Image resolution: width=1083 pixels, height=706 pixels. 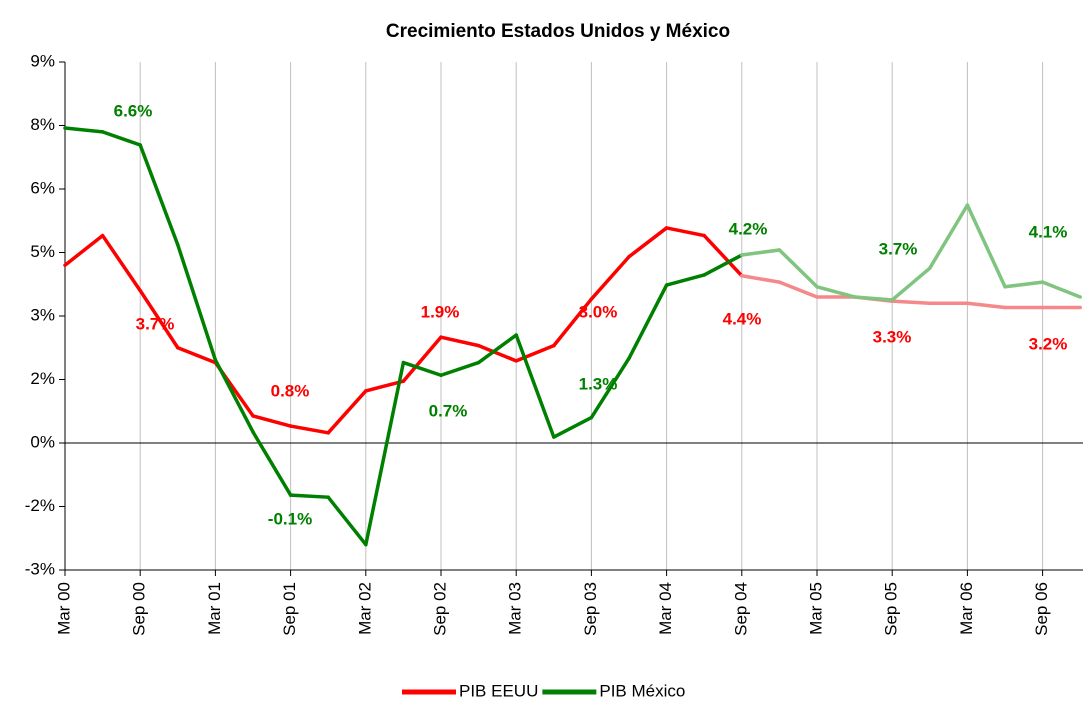 I want to click on x-tick-label: Mar 02, so click(x=364, y=608).